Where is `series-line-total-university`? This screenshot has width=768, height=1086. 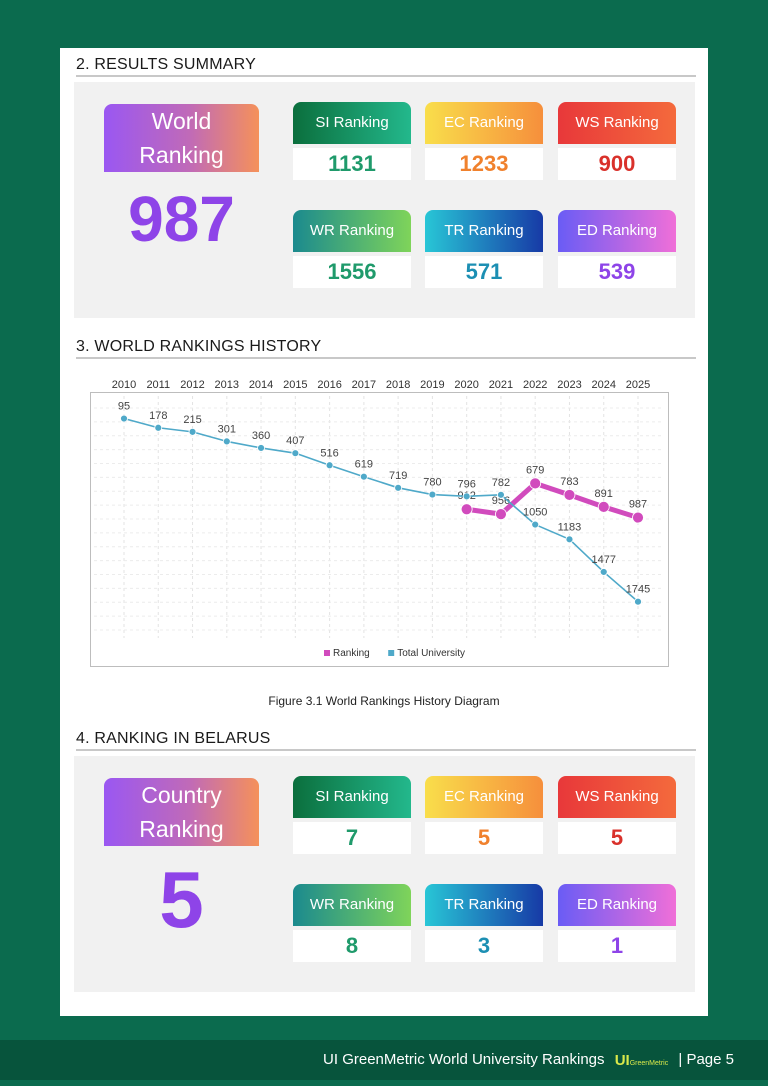 series-line-total-university is located at coordinates (381, 510).